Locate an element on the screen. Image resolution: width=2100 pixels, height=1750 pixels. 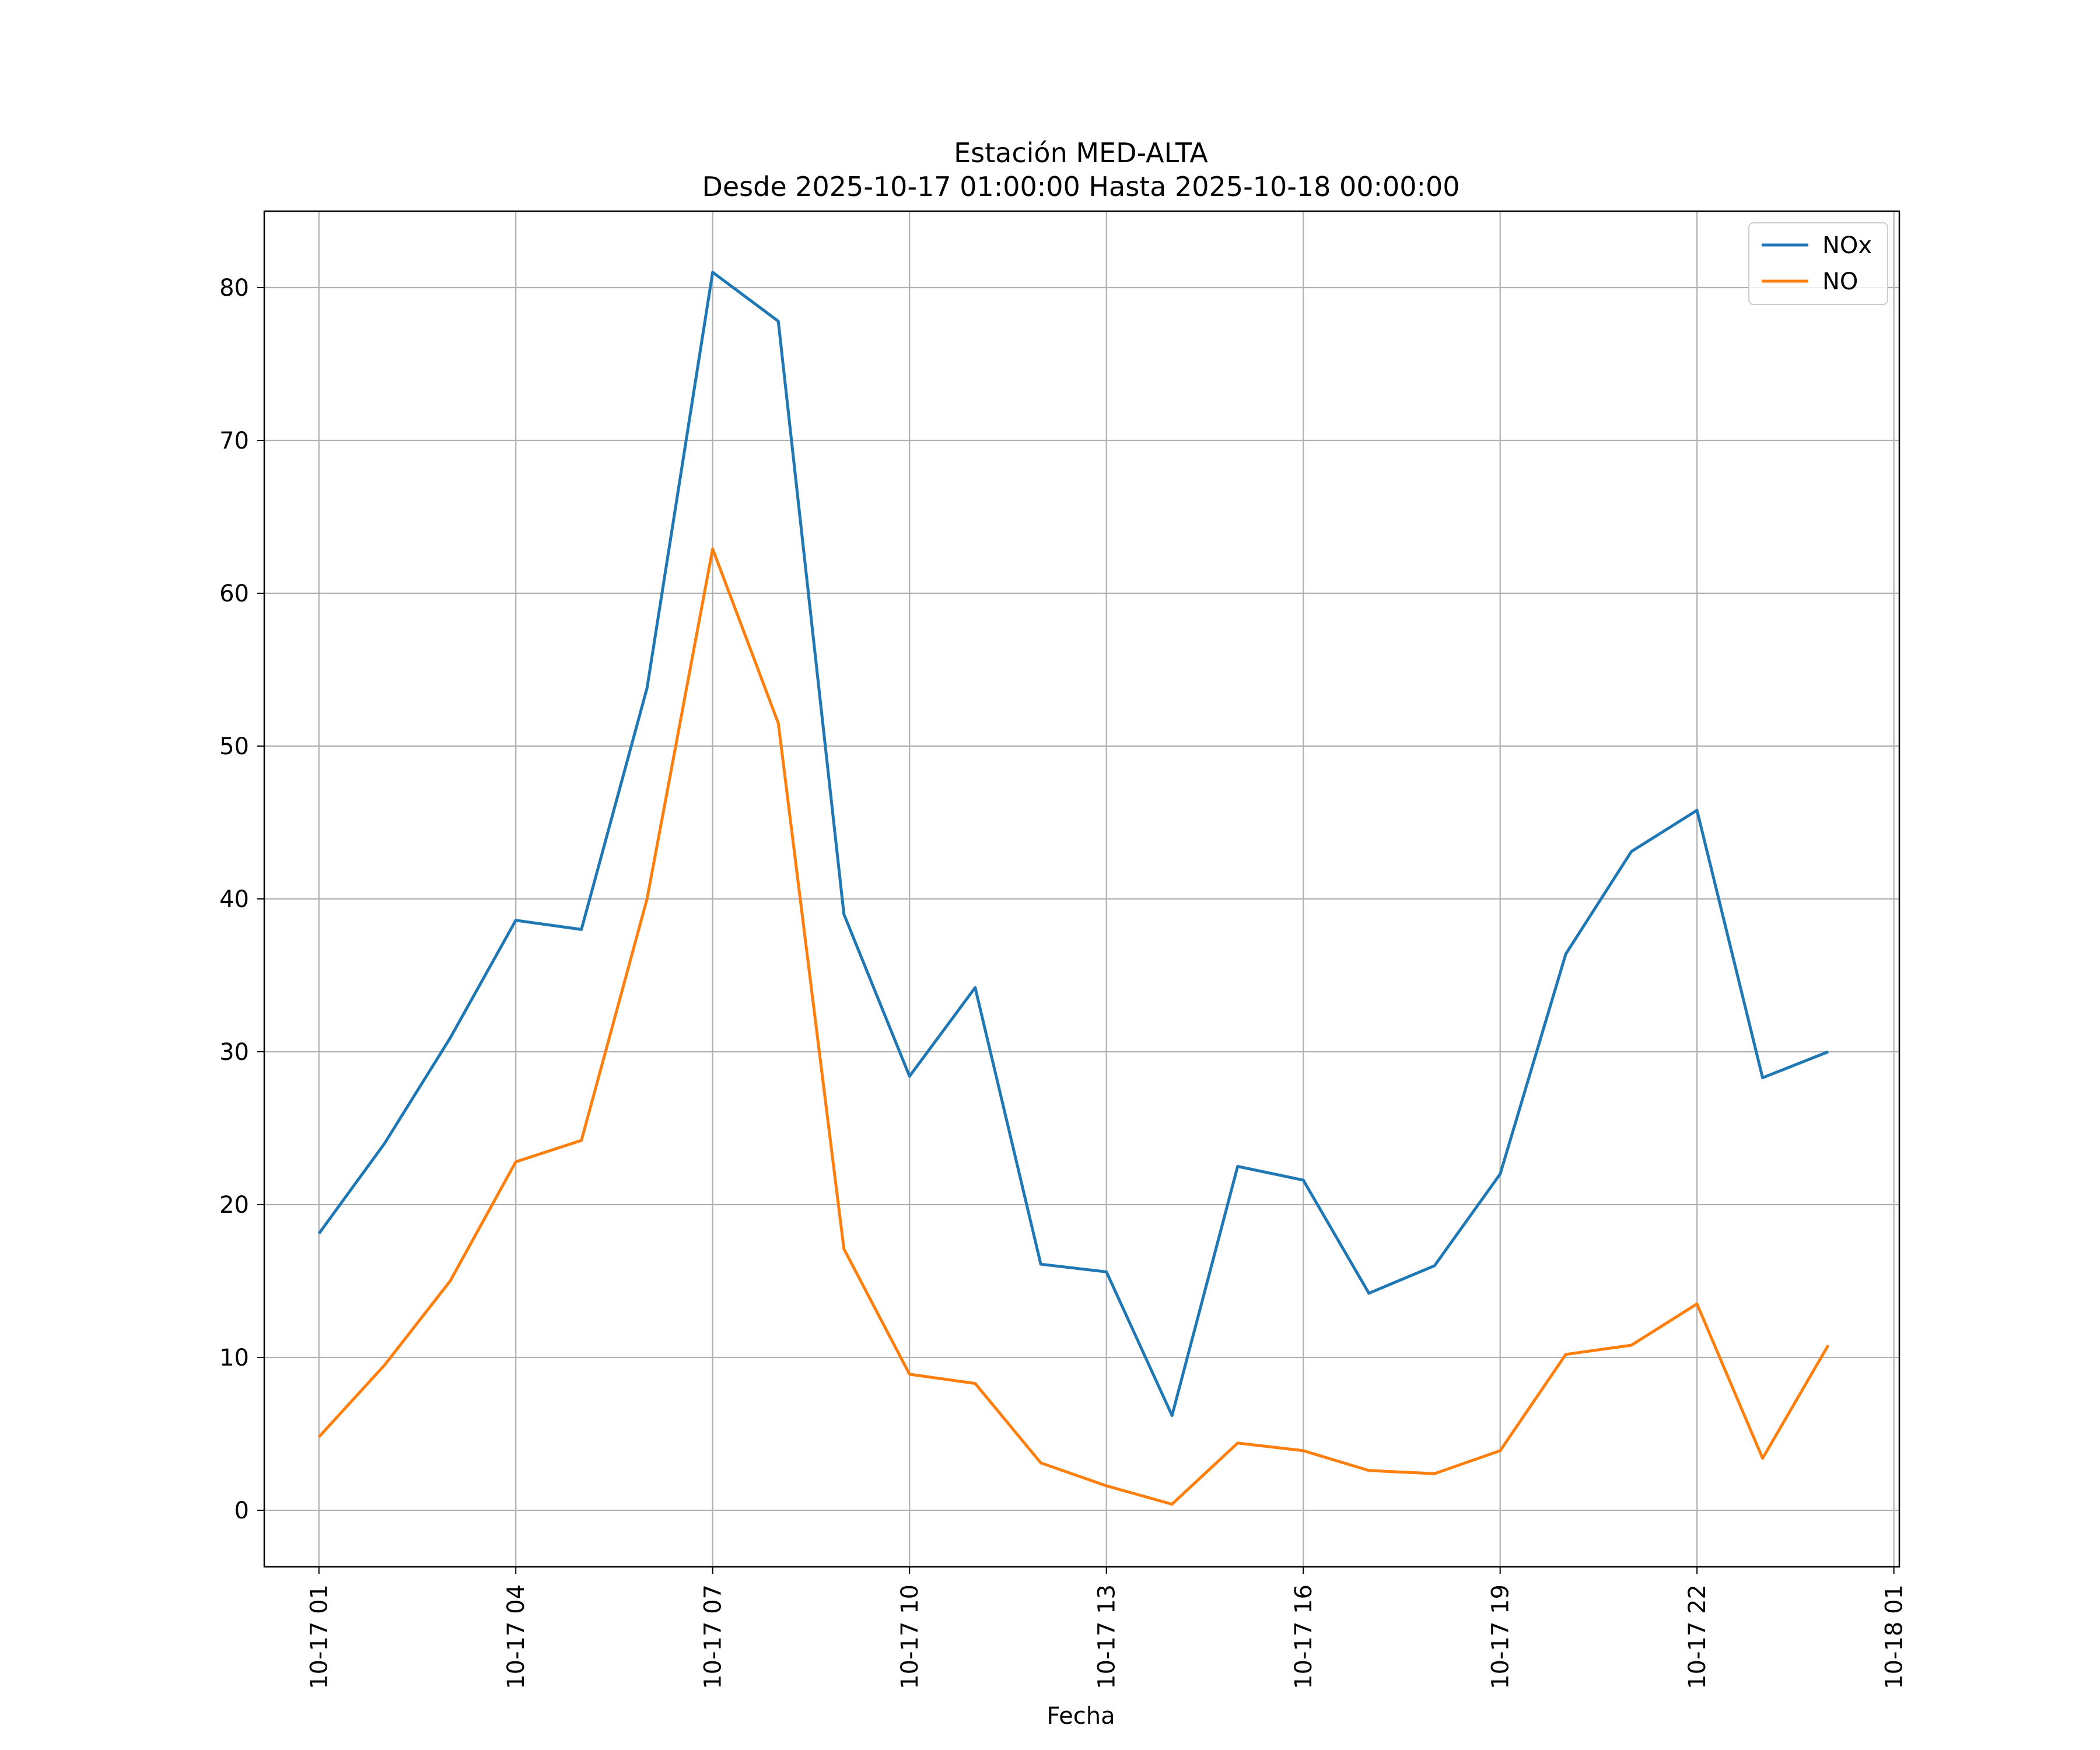
x-tick-label: 10-17 16 is located at coordinates (1303, 1636).